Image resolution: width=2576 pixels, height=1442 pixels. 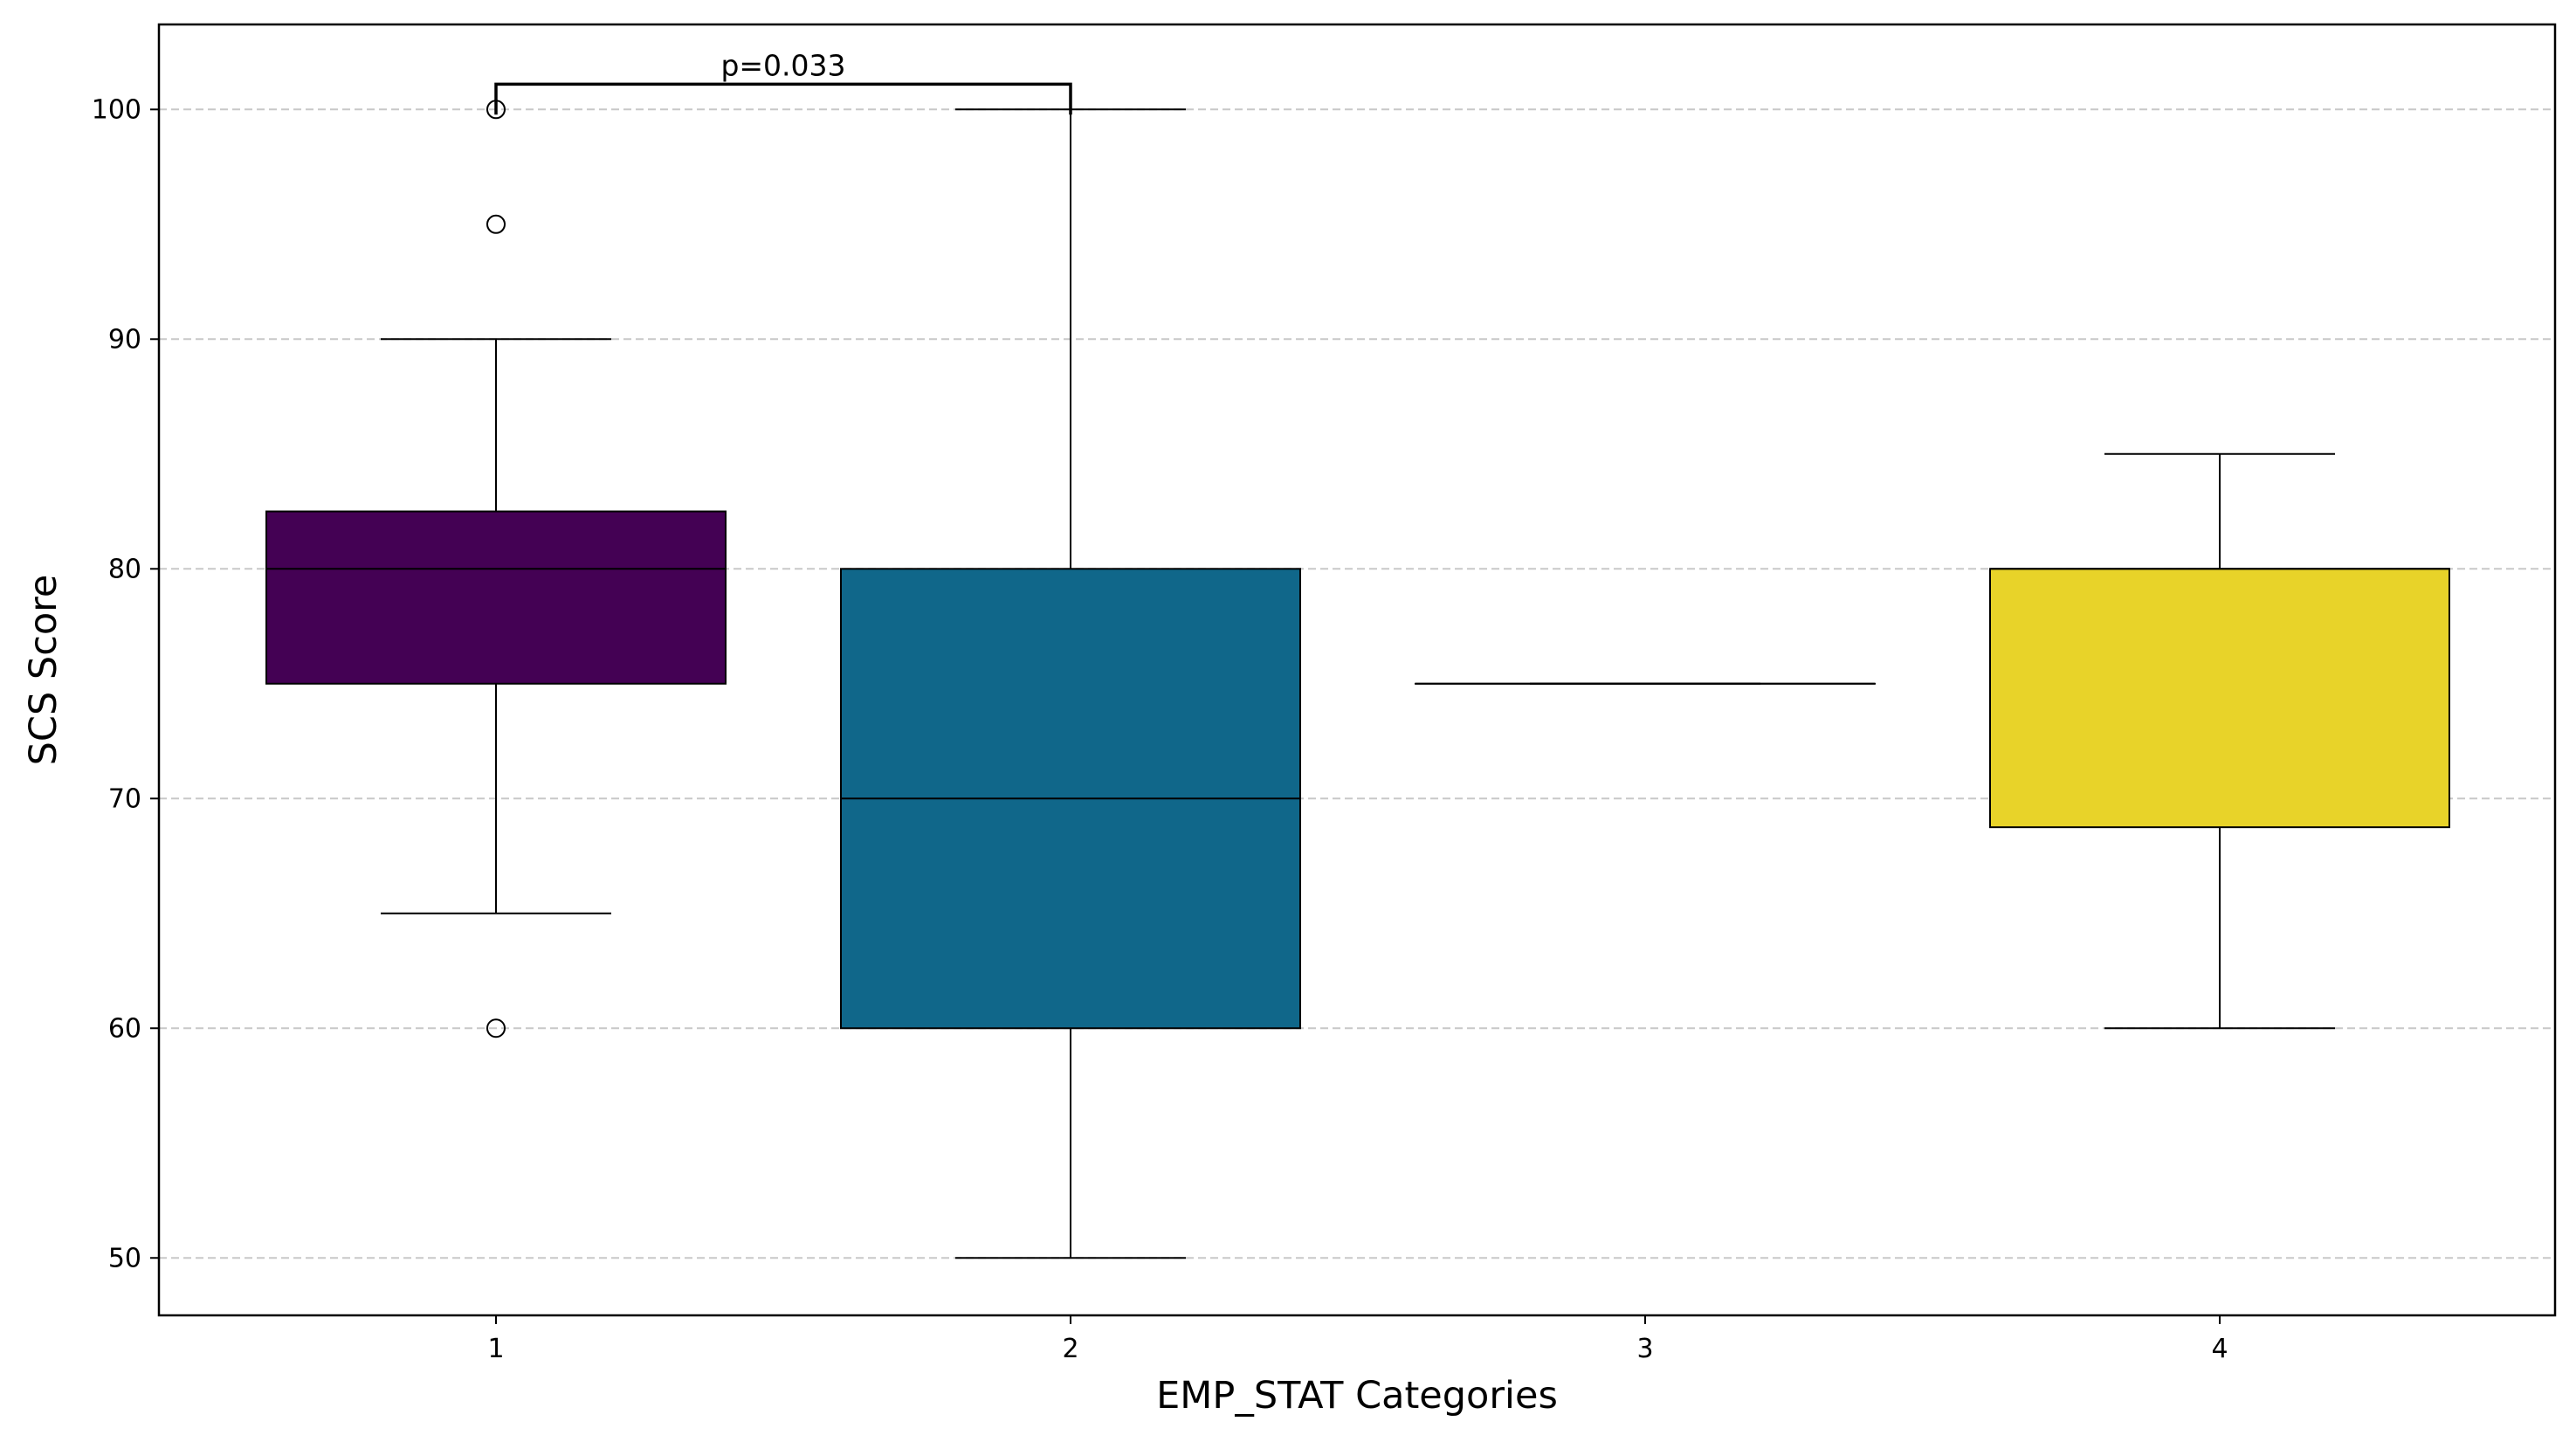 What do you see at coordinates (124, 569) in the screenshot?
I see `y-tick-label: 80` at bounding box center [124, 569].